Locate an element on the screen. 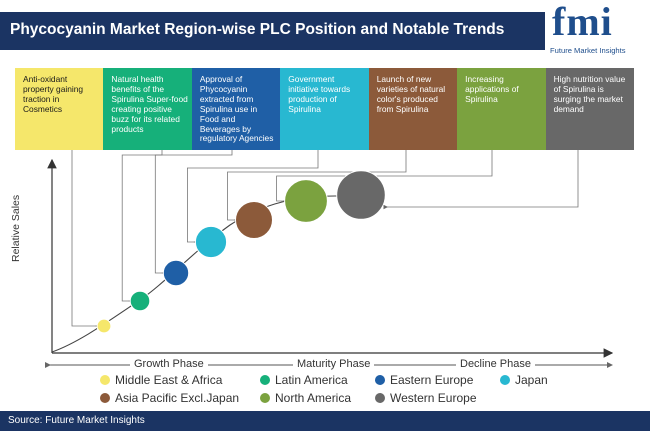 This screenshot has height=431, width=650. legend-item-3: Eastern Europe is located at coordinates (424, 380).